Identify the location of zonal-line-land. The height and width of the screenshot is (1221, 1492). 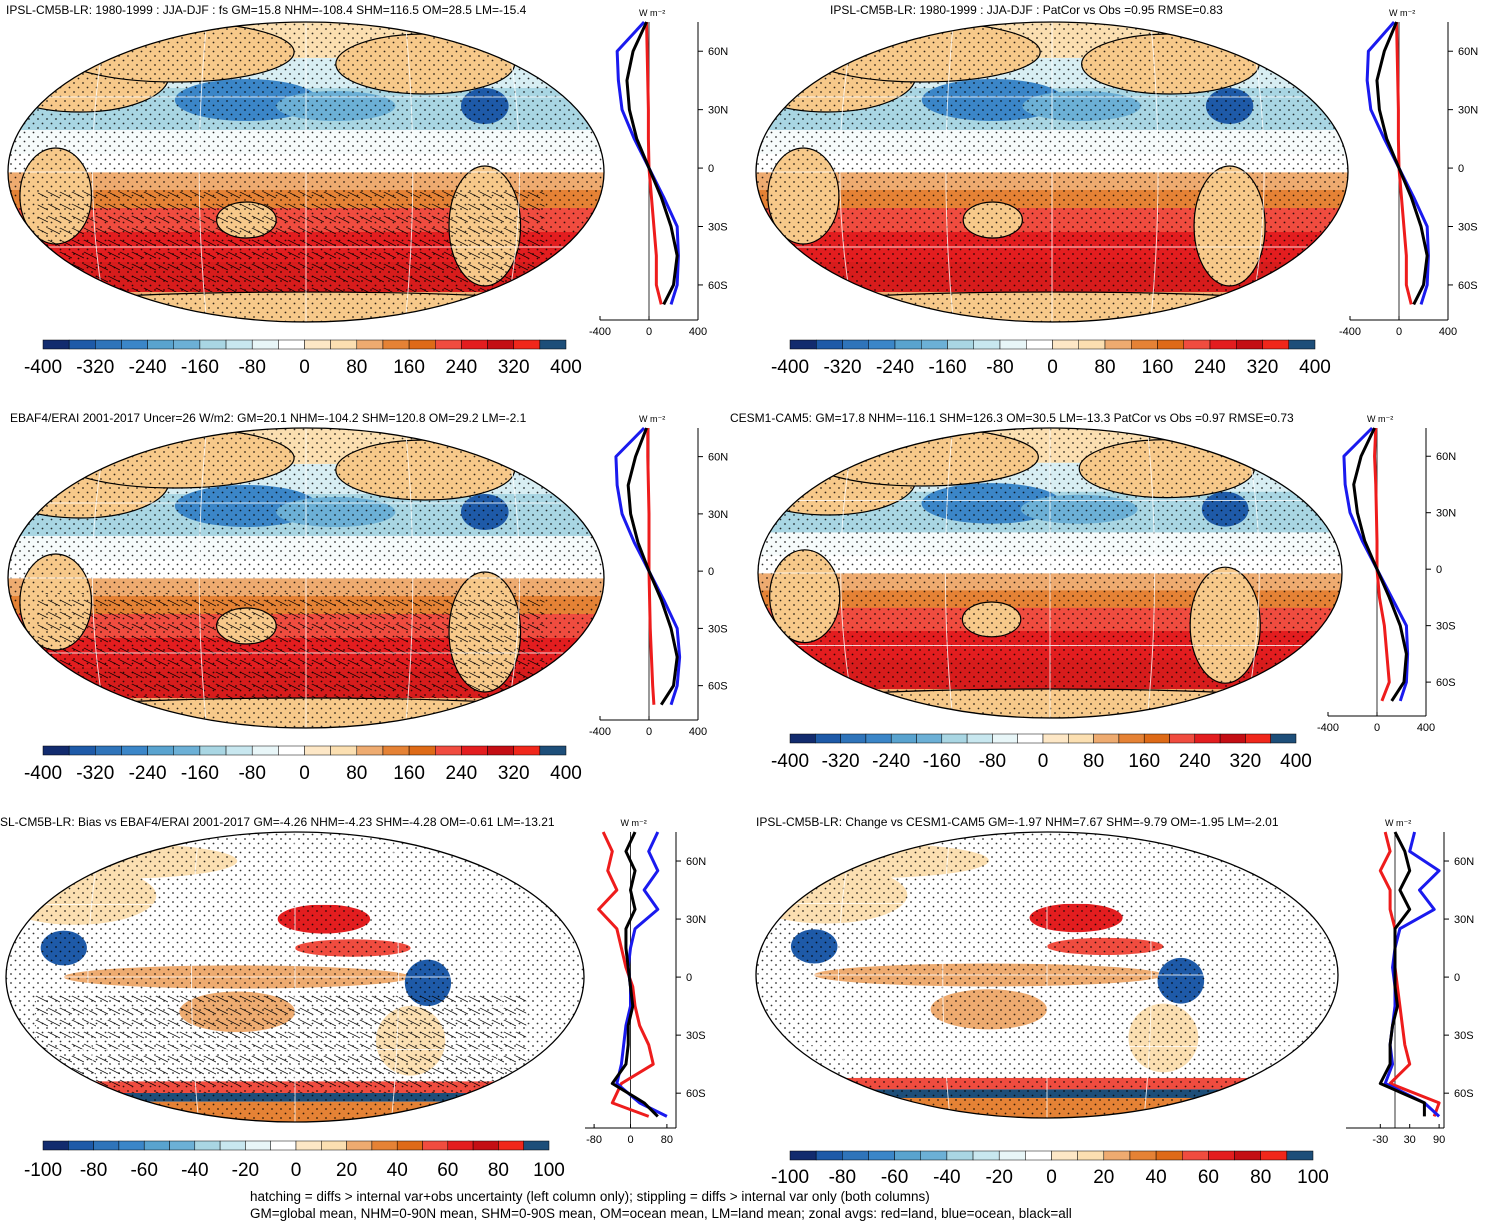
(626, 974).